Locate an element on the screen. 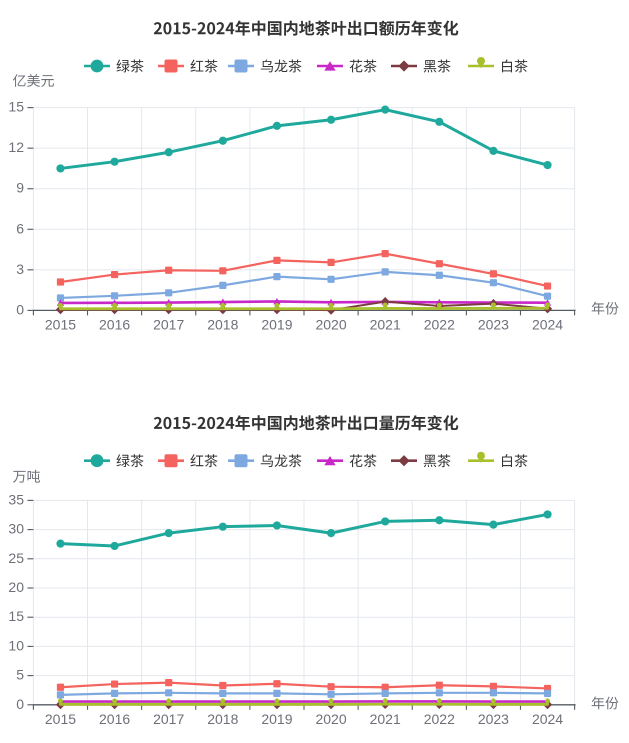 The height and width of the screenshot is (743, 629). svg-text: 5 is located at coordinates (20, 675).